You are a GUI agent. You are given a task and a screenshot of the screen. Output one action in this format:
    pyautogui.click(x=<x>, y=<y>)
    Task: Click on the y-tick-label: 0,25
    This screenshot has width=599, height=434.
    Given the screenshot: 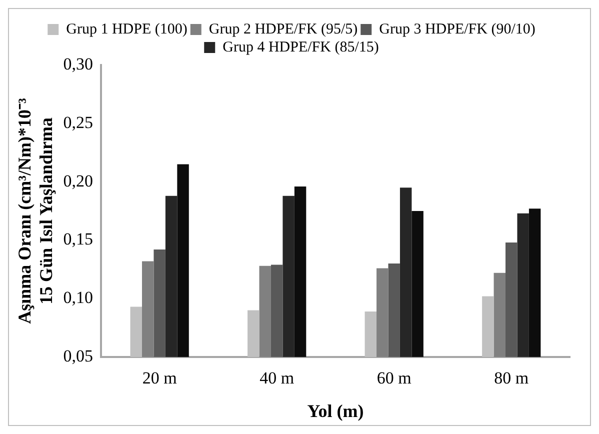 What is the action you would take?
    pyautogui.click(x=78, y=122)
    